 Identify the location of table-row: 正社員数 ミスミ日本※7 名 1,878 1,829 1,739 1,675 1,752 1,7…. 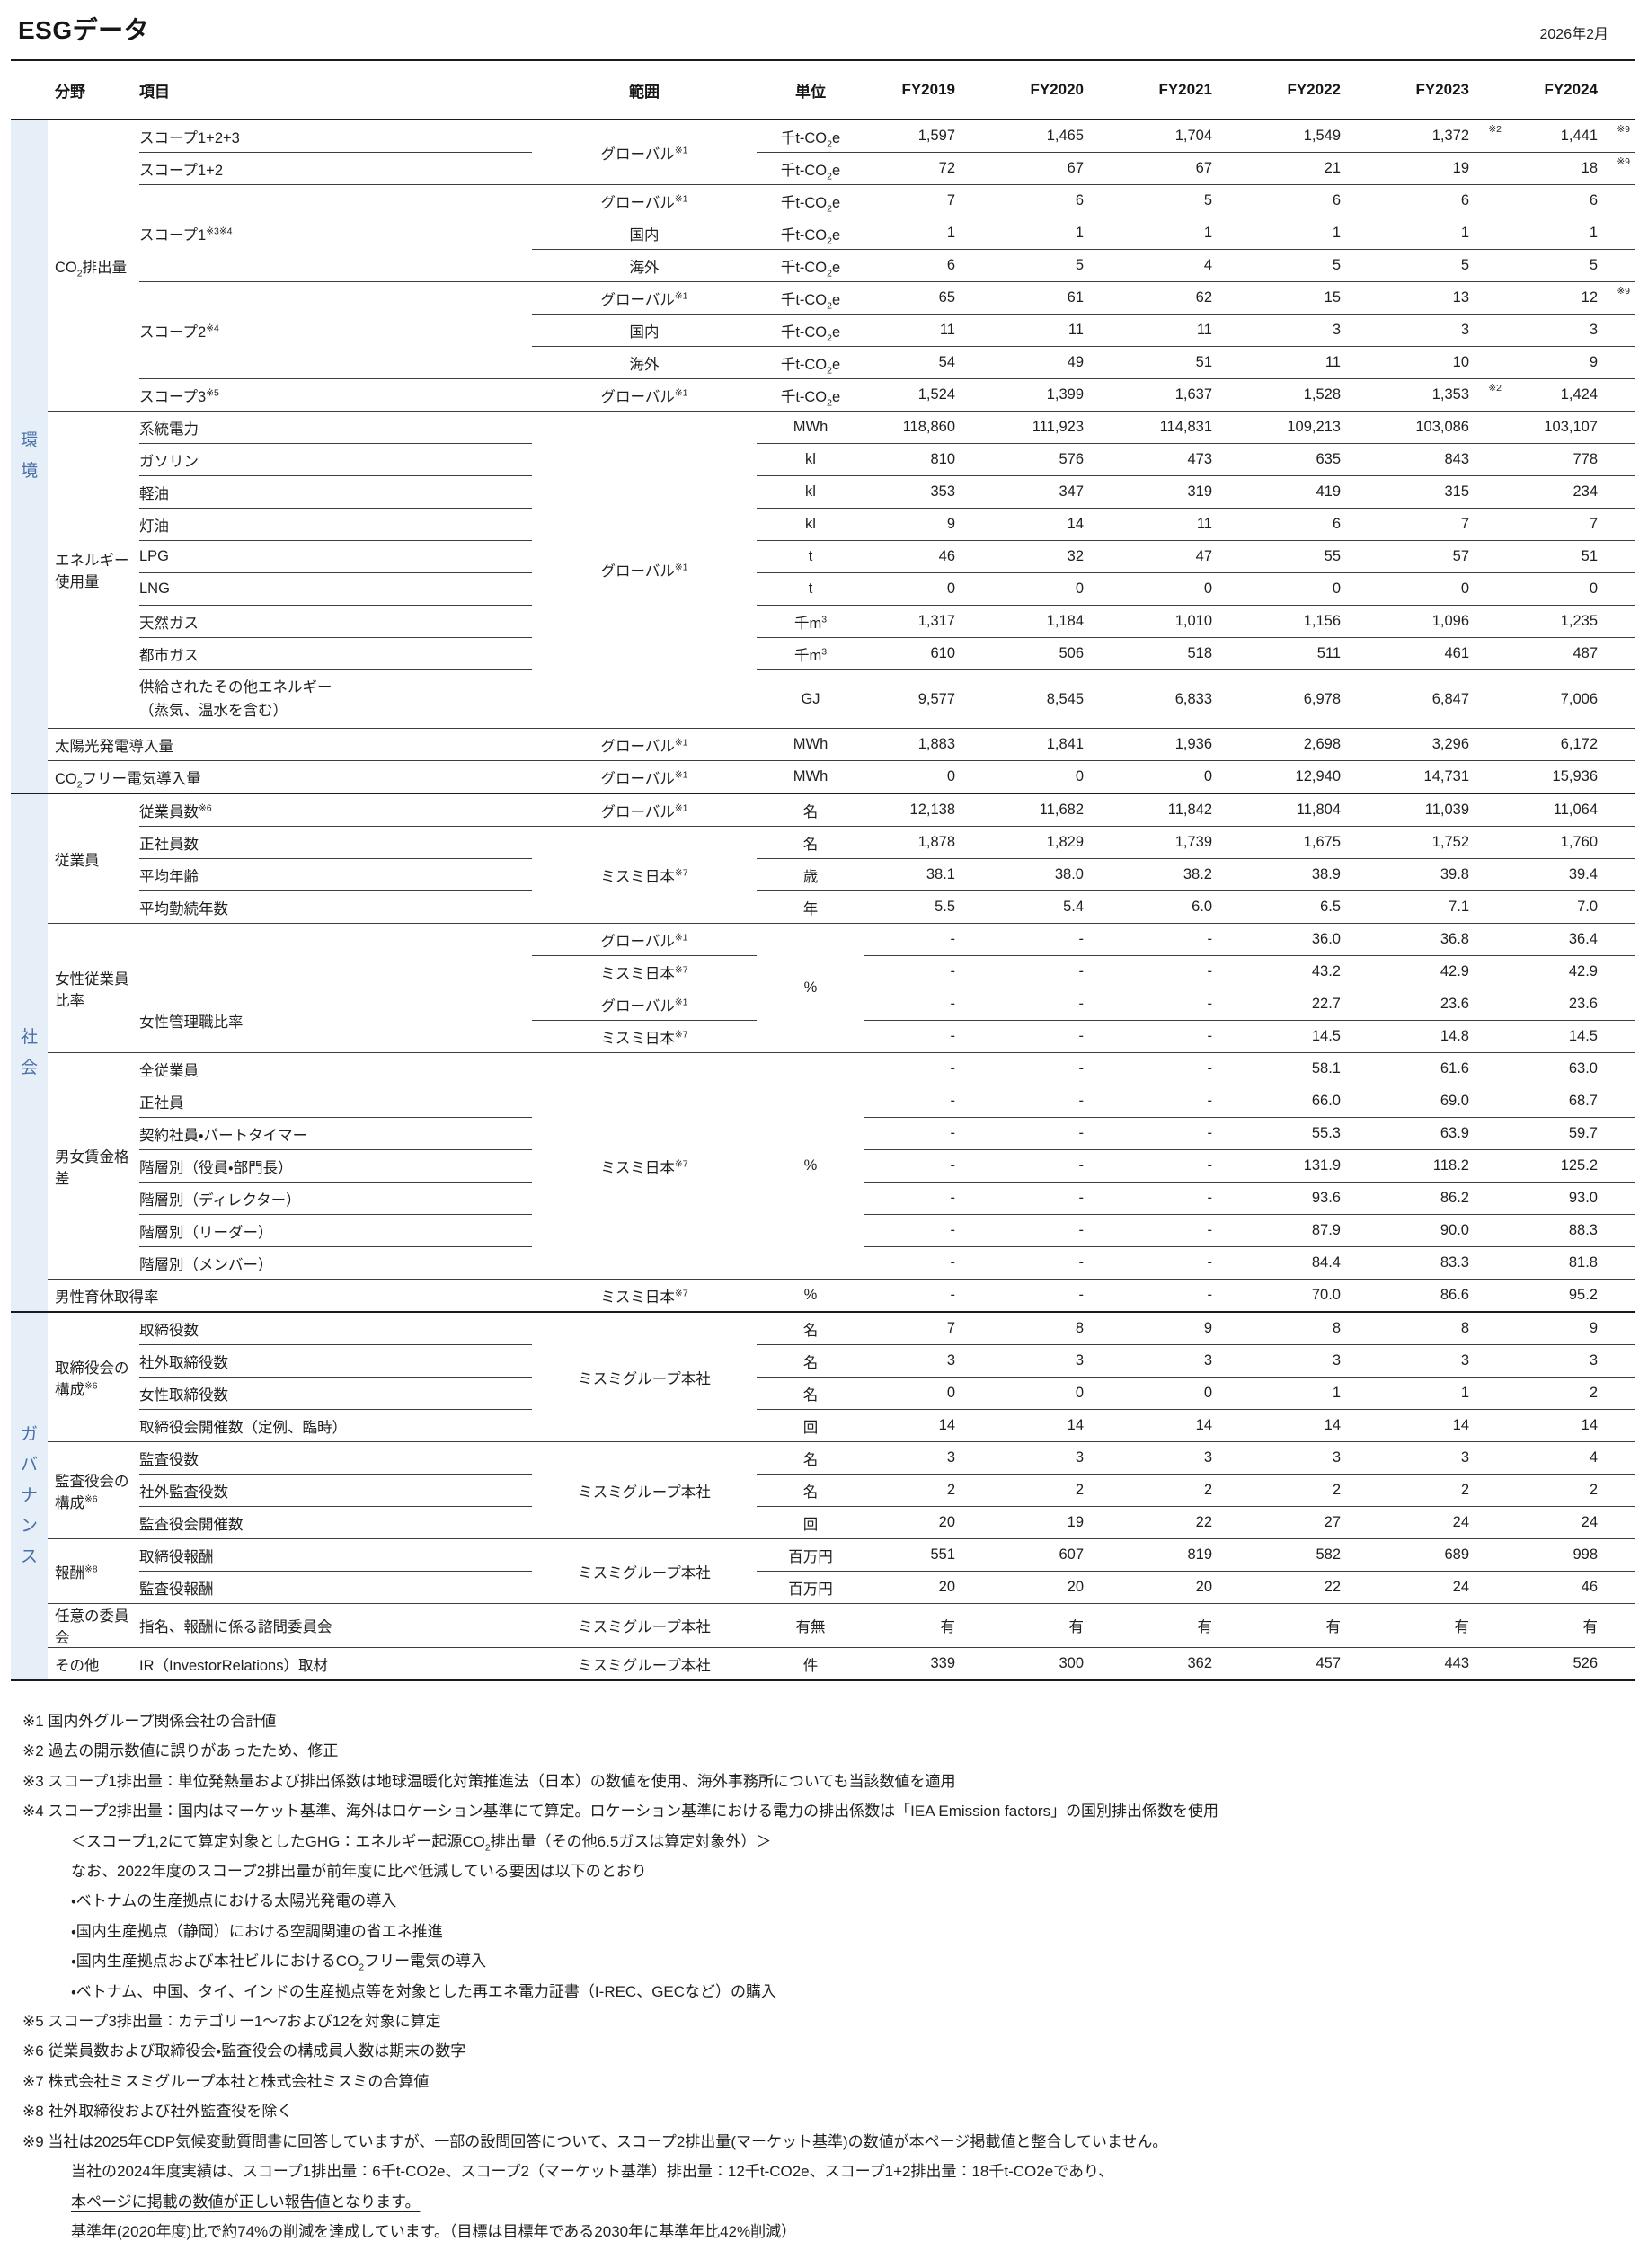
(823, 875).